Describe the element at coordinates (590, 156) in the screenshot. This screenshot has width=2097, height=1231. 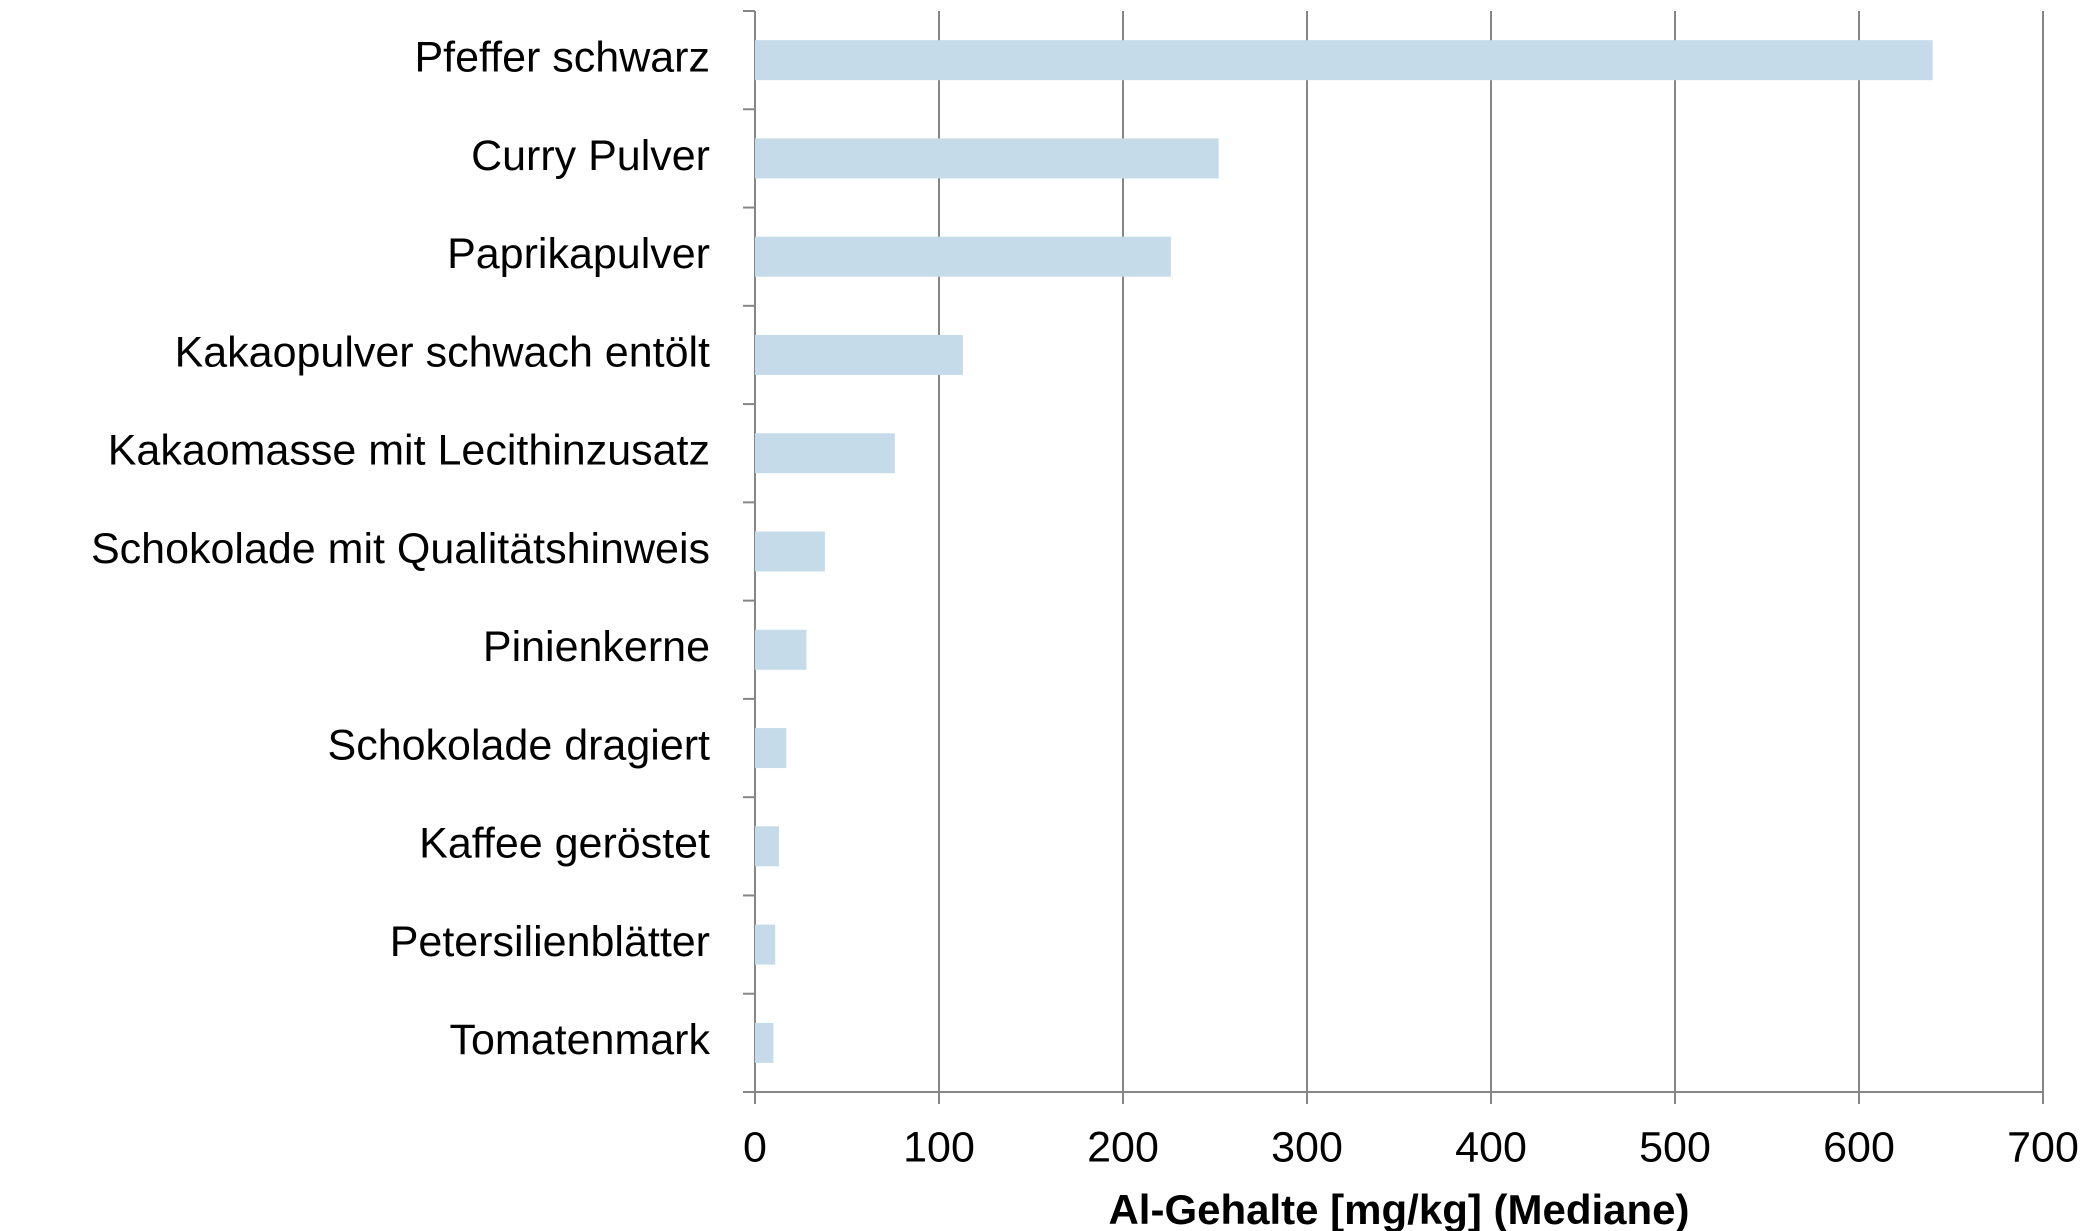
I see `y-tick-label: Curry Pulver` at that location.